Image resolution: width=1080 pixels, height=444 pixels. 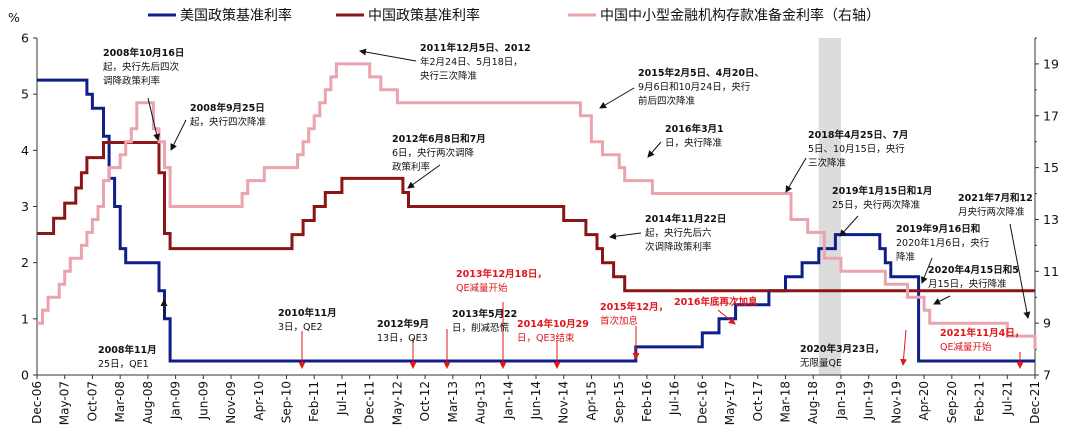 What do you see at coordinates (694, 143) in the screenshot?
I see `annotation-line: 日，央行降准` at bounding box center [694, 143].